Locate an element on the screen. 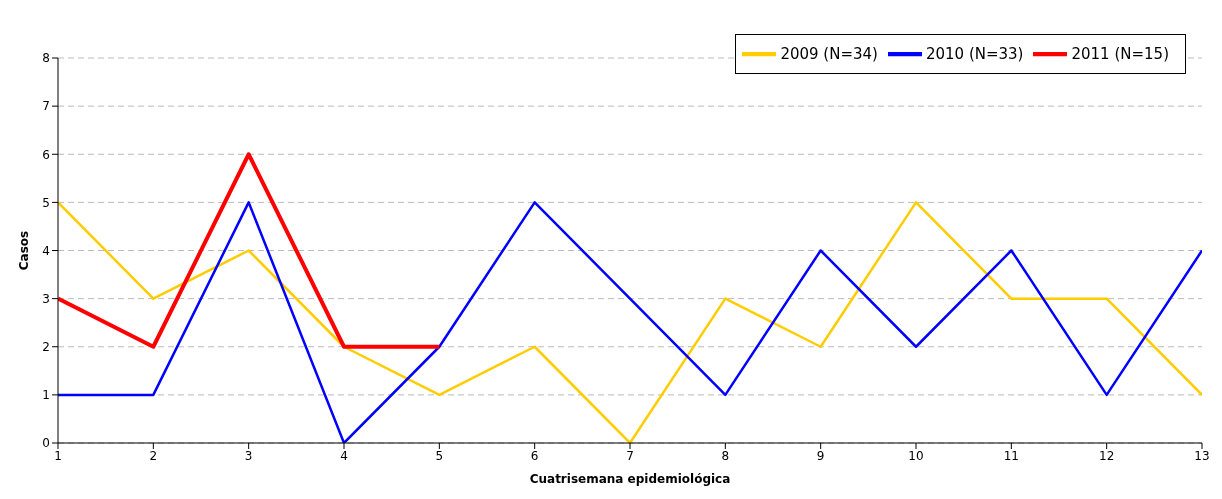  x-tick-label: 10 is located at coordinates (916, 455).